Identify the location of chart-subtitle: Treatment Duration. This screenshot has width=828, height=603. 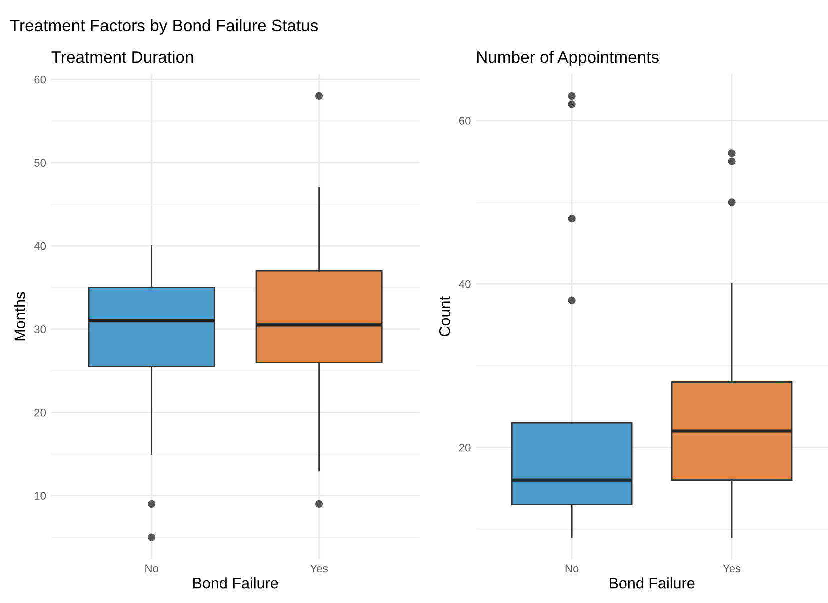
(123, 57).